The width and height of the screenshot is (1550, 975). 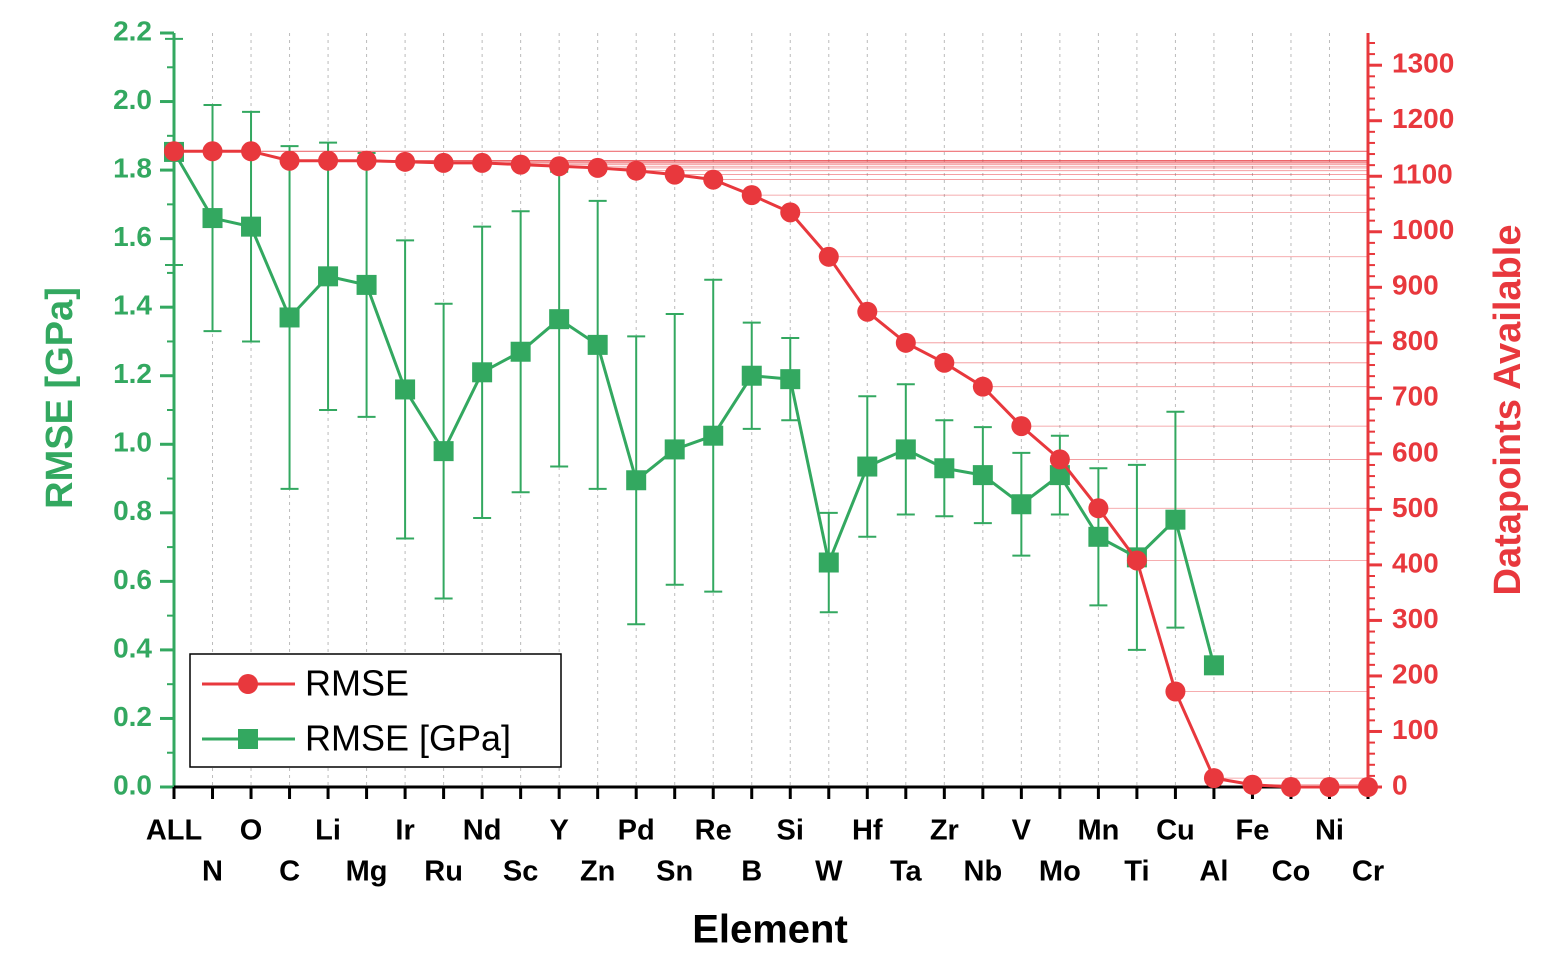 I want to click on x-tick-label: Co, so click(x=1291, y=872).